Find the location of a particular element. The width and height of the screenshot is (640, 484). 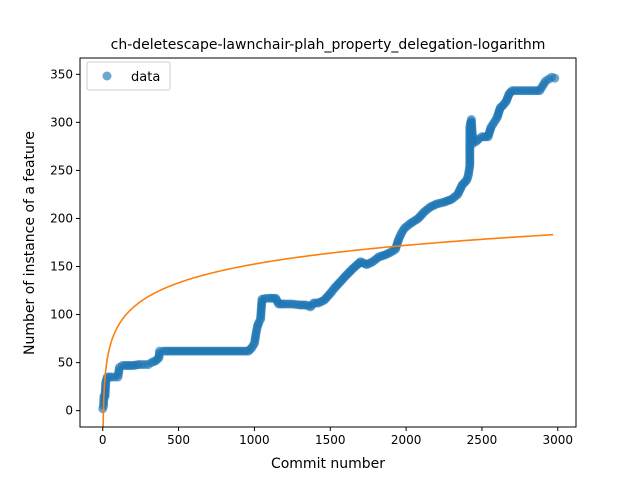

x-axis-ticks: 0 500 1000 1500 2000 2500 3000 is located at coordinates (336, 437).